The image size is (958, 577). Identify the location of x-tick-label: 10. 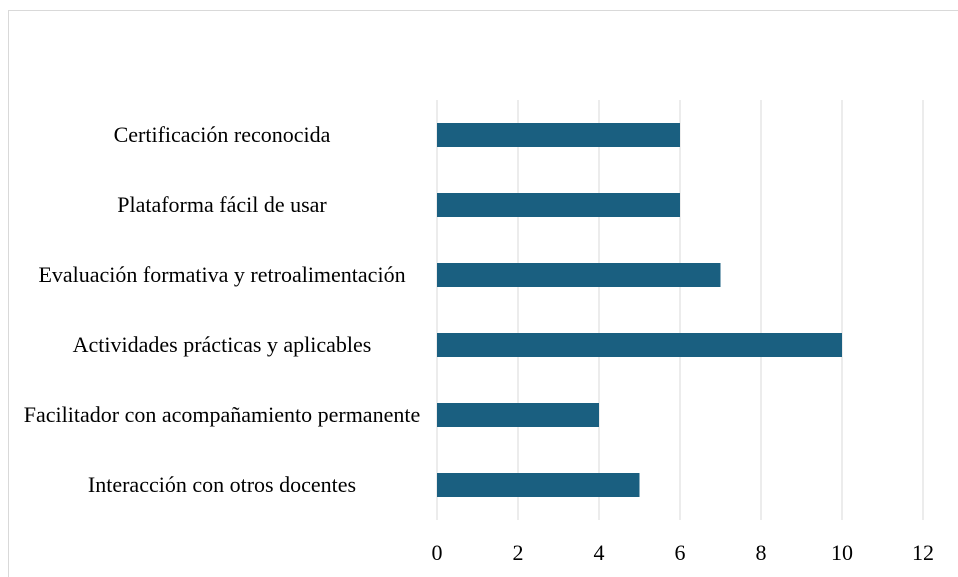
(842, 552).